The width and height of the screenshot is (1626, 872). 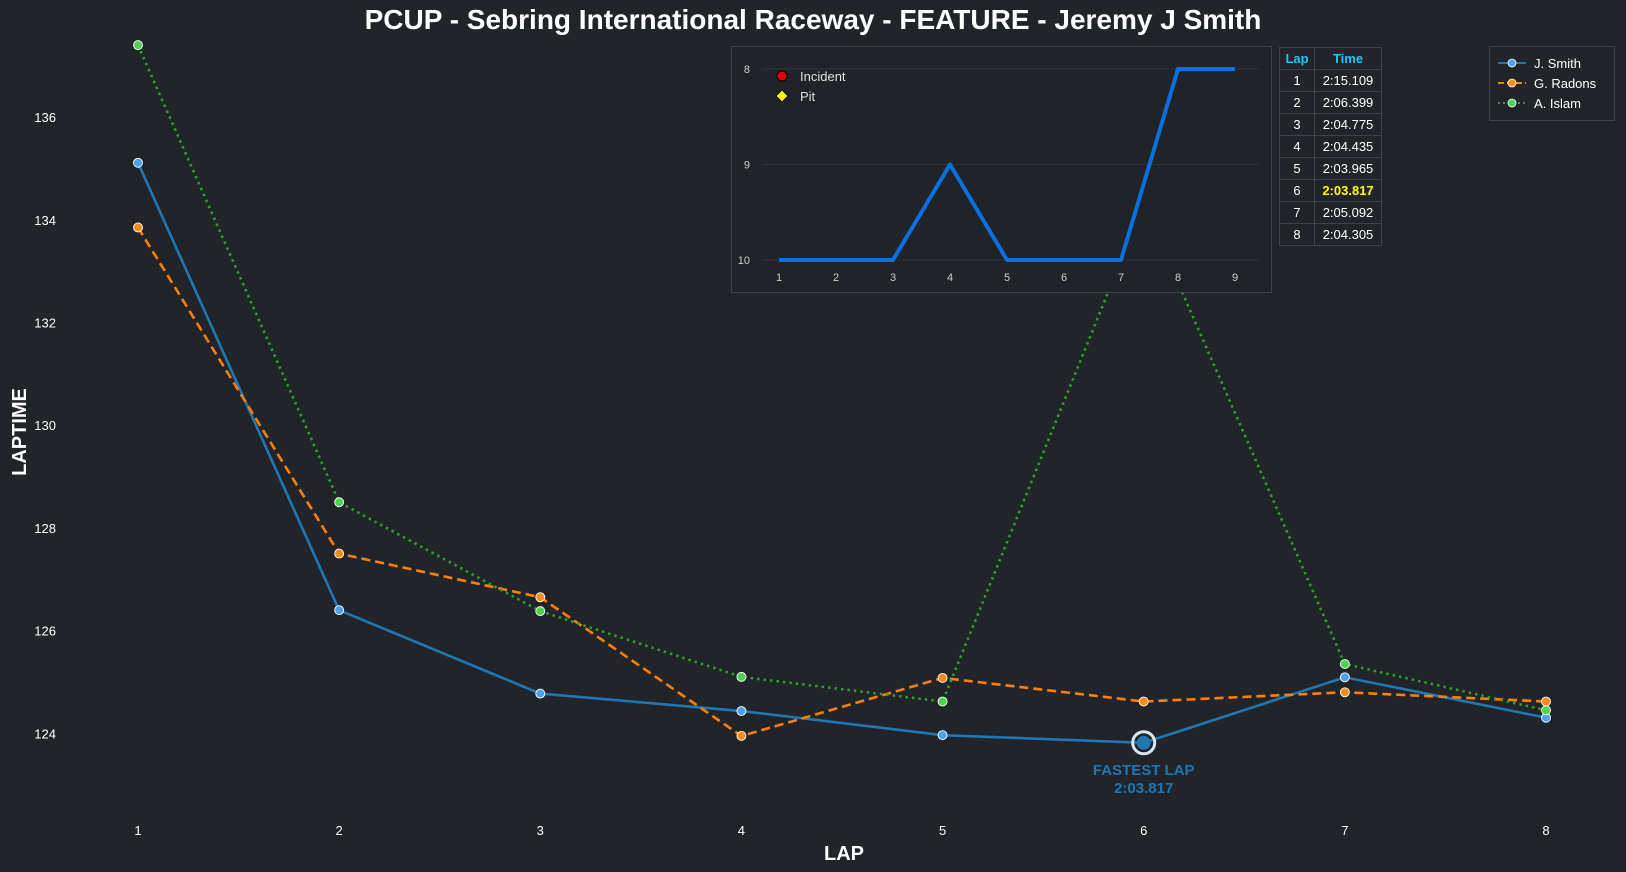 I want to click on x-tick-label: 8, so click(x=1545, y=830).